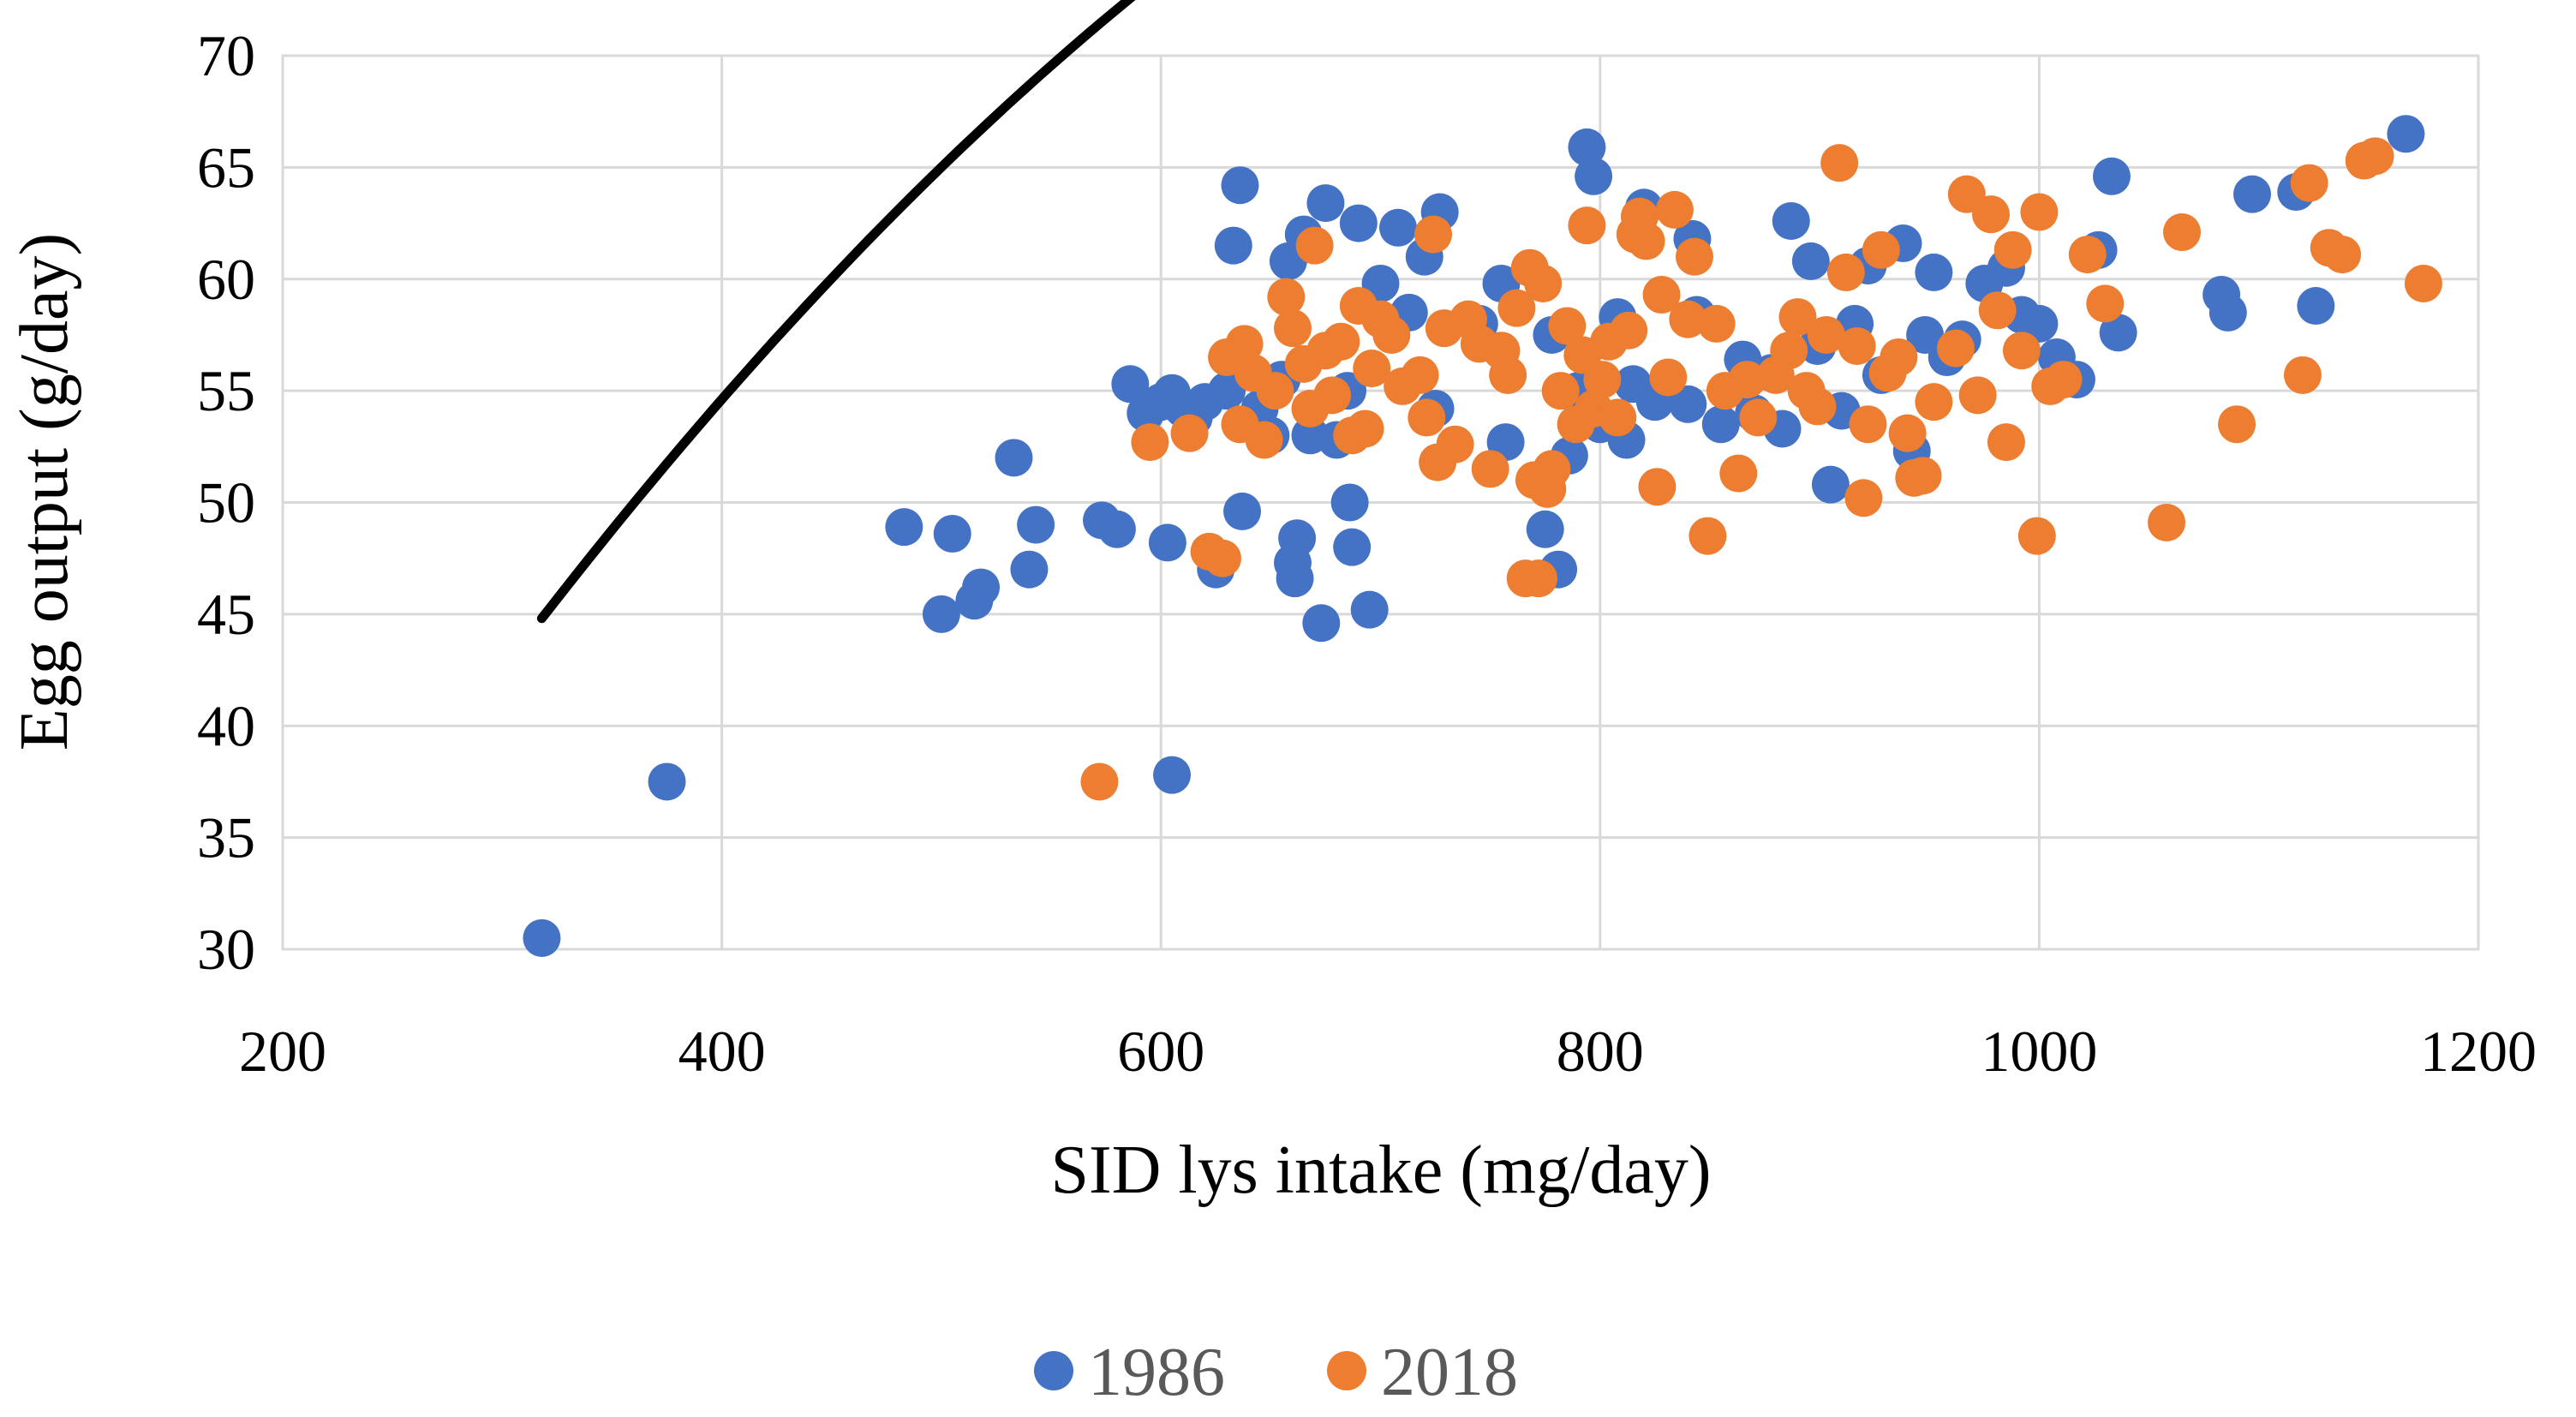 Image resolution: width=2576 pixels, height=1417 pixels. I want to click on y-tick-label-55: 55, so click(226, 390).